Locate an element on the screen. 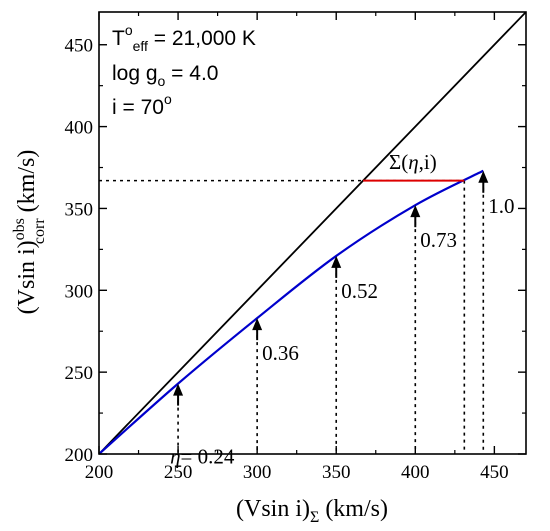  logg-label: log go = 4.0 is located at coordinates (165, 75).